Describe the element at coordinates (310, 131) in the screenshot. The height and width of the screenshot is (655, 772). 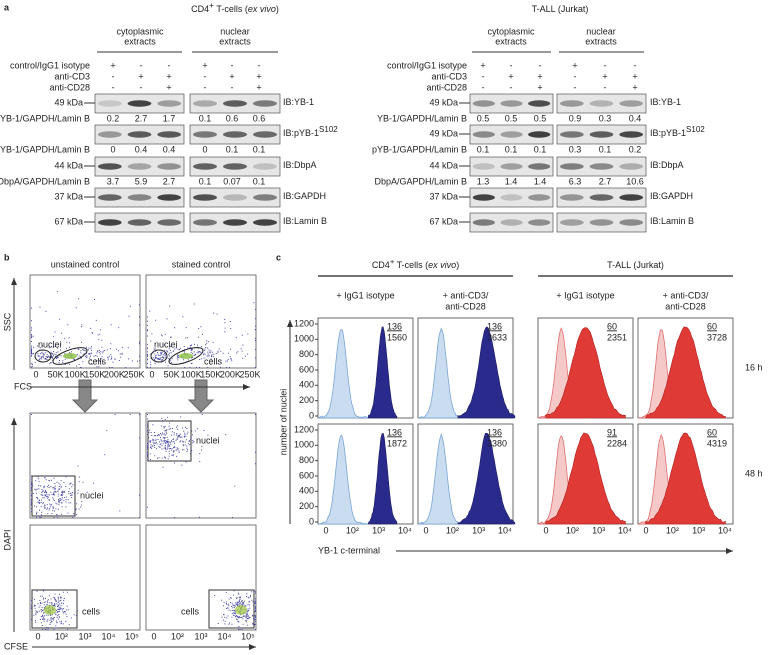
I see `ib-label: IB:pYB-1S102` at that location.